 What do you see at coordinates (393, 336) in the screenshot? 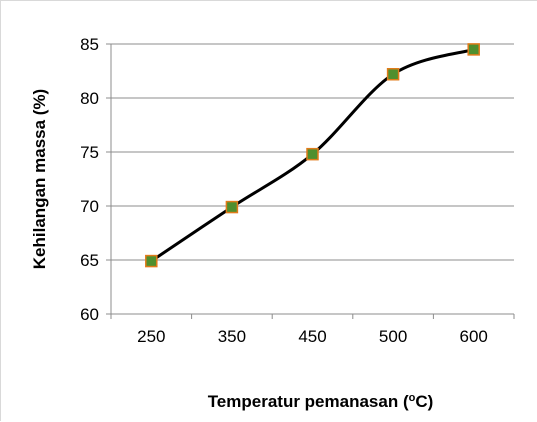
I see `x-tick-label: 500` at bounding box center [393, 336].